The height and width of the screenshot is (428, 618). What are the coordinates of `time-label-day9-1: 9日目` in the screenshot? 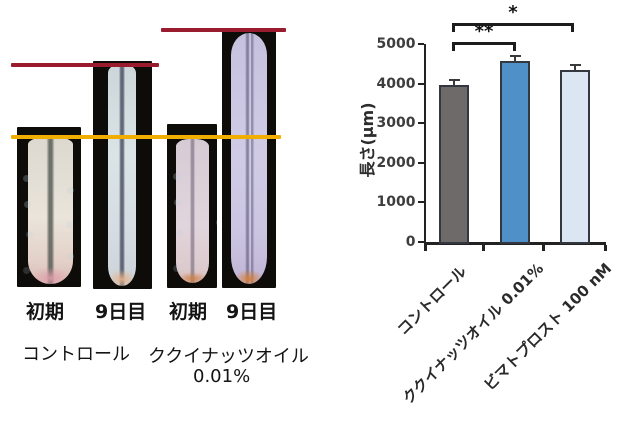 It's located at (121, 312).